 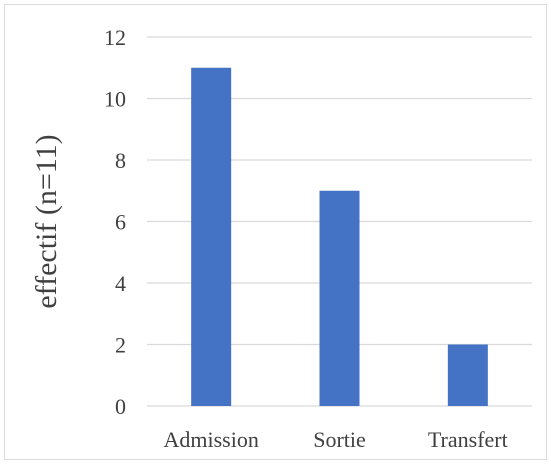 I want to click on y-tick-label: 0, so click(x=120, y=406).